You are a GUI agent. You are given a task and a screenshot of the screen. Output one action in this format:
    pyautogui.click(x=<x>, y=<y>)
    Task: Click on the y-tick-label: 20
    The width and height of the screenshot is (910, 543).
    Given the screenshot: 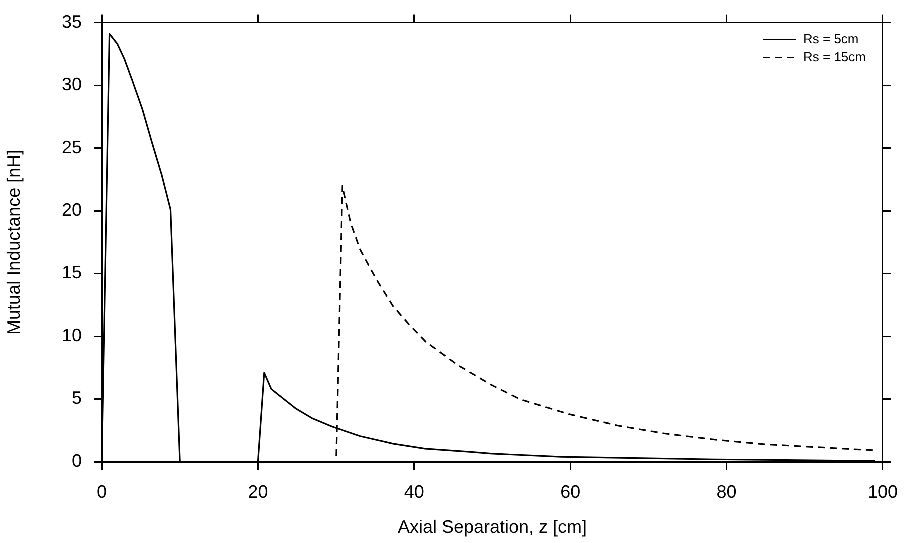 What is the action you would take?
    pyautogui.click(x=72, y=210)
    